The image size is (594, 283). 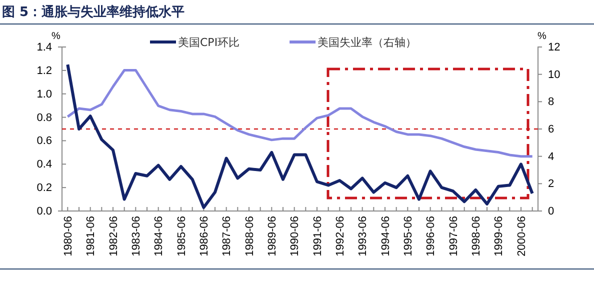 What do you see at coordinates (91, 236) in the screenshot?
I see `x-tick-label: 1981-06` at bounding box center [91, 236].